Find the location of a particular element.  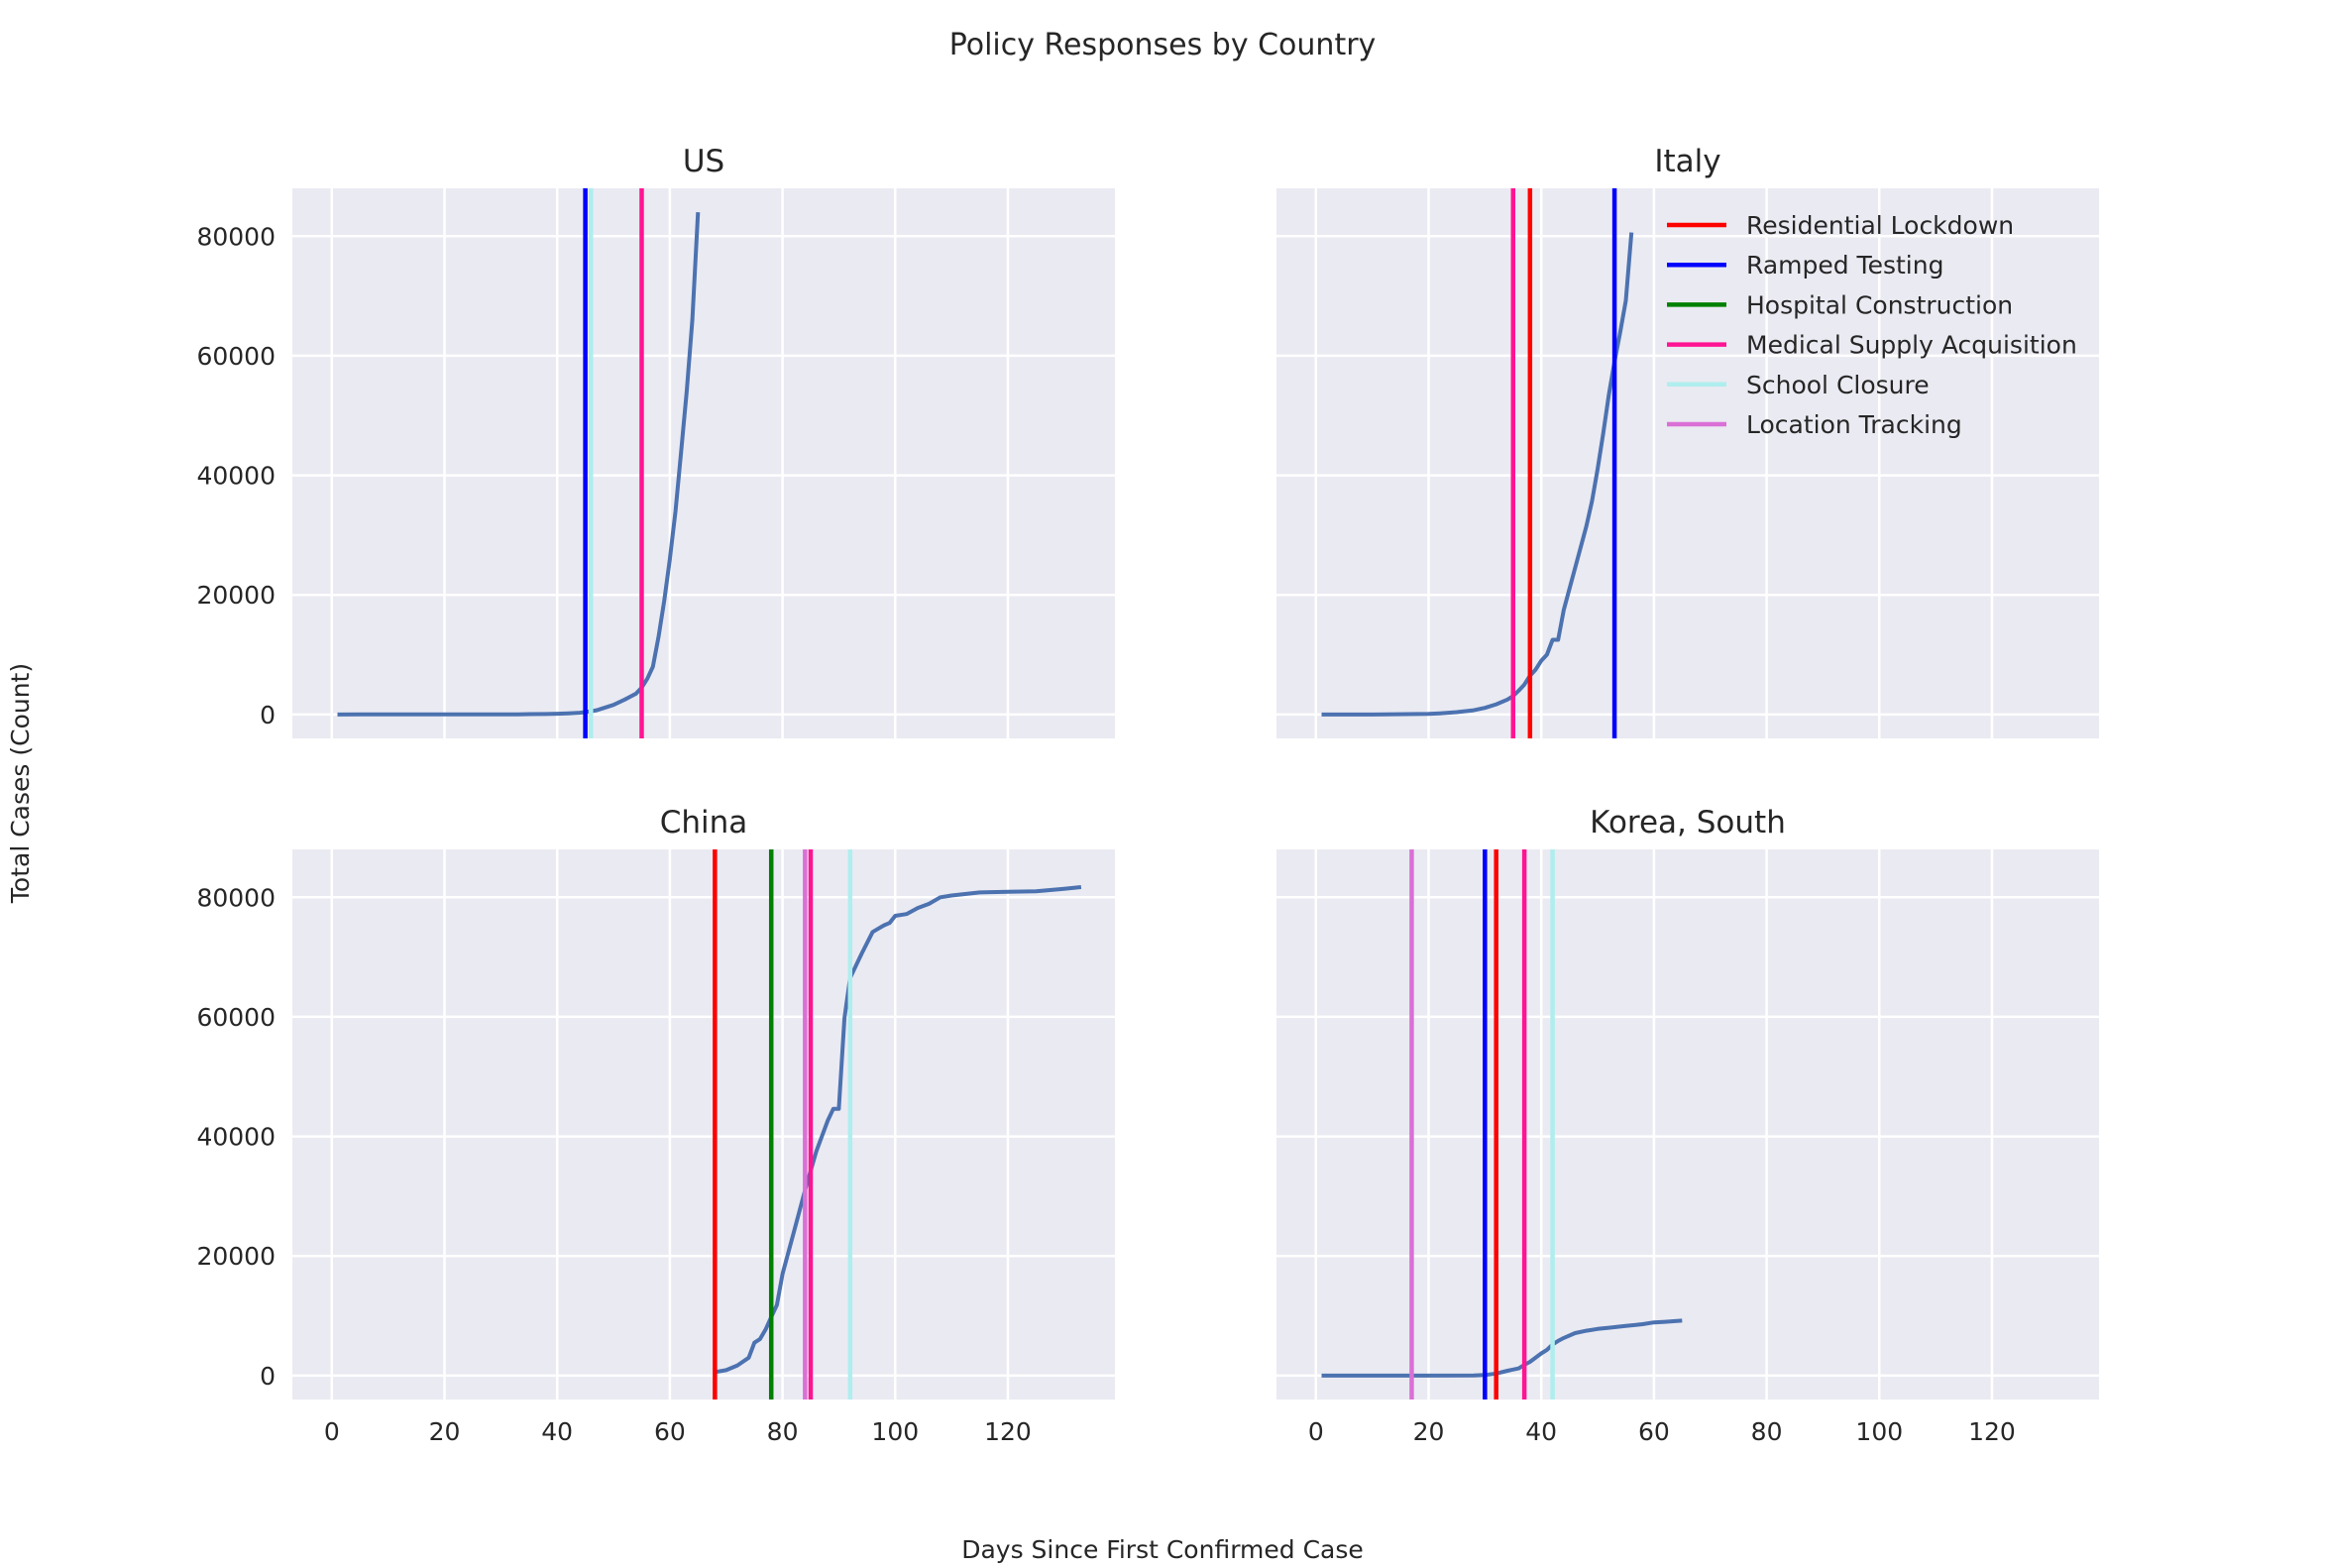

figure-suptitle: Policy Responses by Country is located at coordinates (1163, 45).